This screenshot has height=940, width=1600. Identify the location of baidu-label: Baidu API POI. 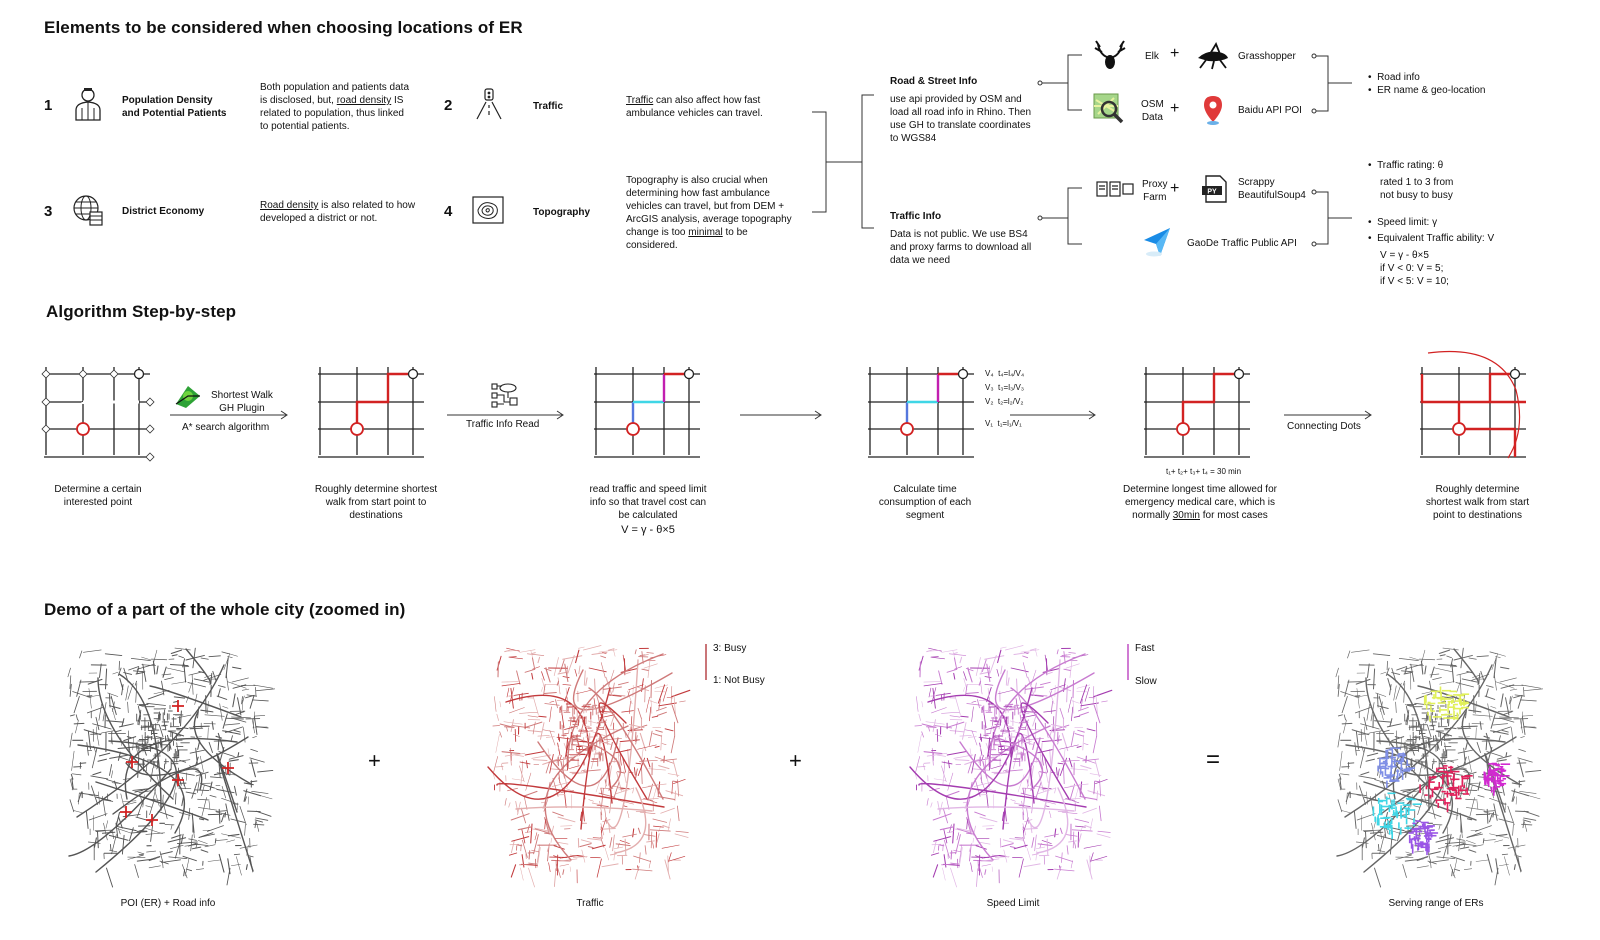
(1270, 110).